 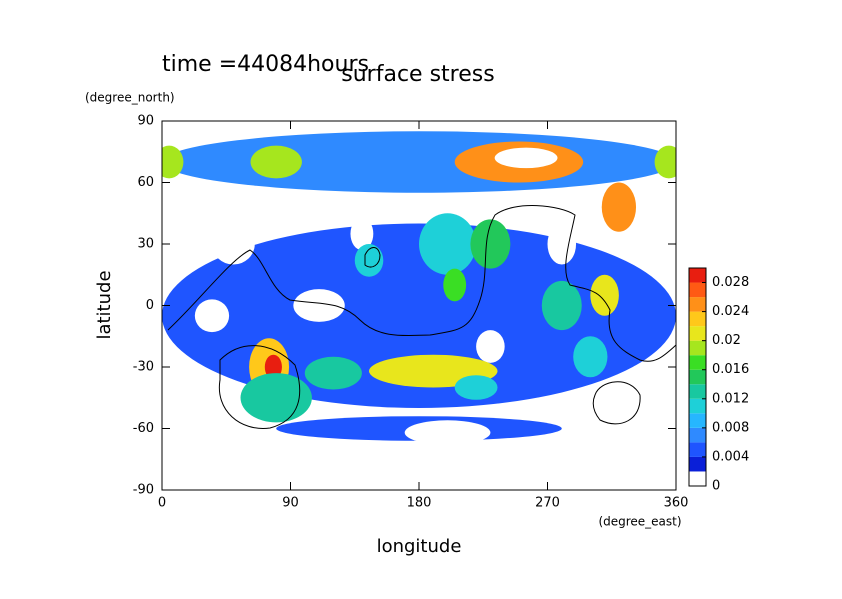 What do you see at coordinates (130, 98) in the screenshot?
I see `y-unit: (degree_north)` at bounding box center [130, 98].